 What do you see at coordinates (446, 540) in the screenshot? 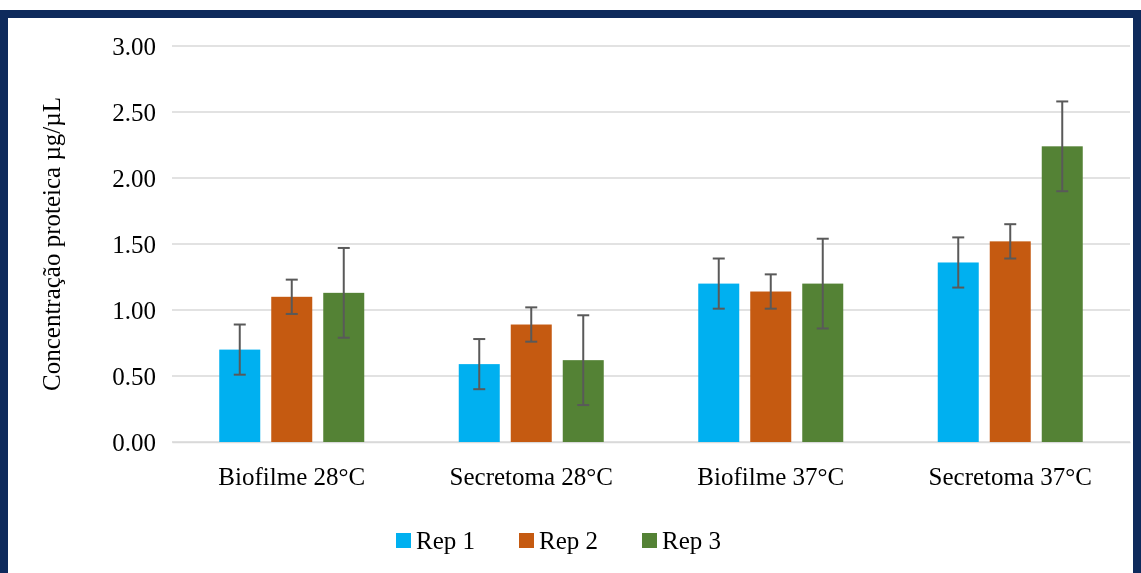
I see `legend-label: Rep 1` at bounding box center [446, 540].